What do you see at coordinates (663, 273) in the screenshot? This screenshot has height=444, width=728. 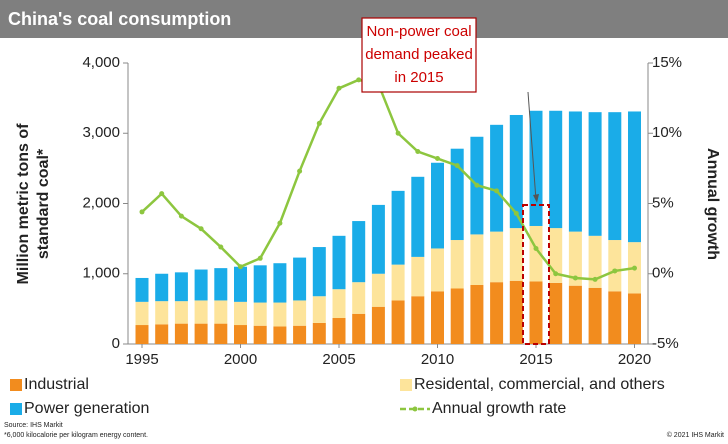 I see `y2-tick-label: 0%` at bounding box center [663, 273].